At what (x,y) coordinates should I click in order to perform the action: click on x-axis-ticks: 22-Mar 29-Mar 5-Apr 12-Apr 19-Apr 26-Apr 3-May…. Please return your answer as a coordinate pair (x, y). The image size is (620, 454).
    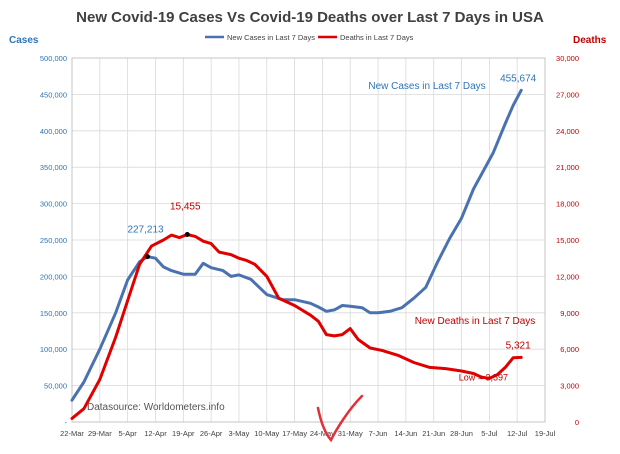
    Looking at the image, I should click on (307, 433).